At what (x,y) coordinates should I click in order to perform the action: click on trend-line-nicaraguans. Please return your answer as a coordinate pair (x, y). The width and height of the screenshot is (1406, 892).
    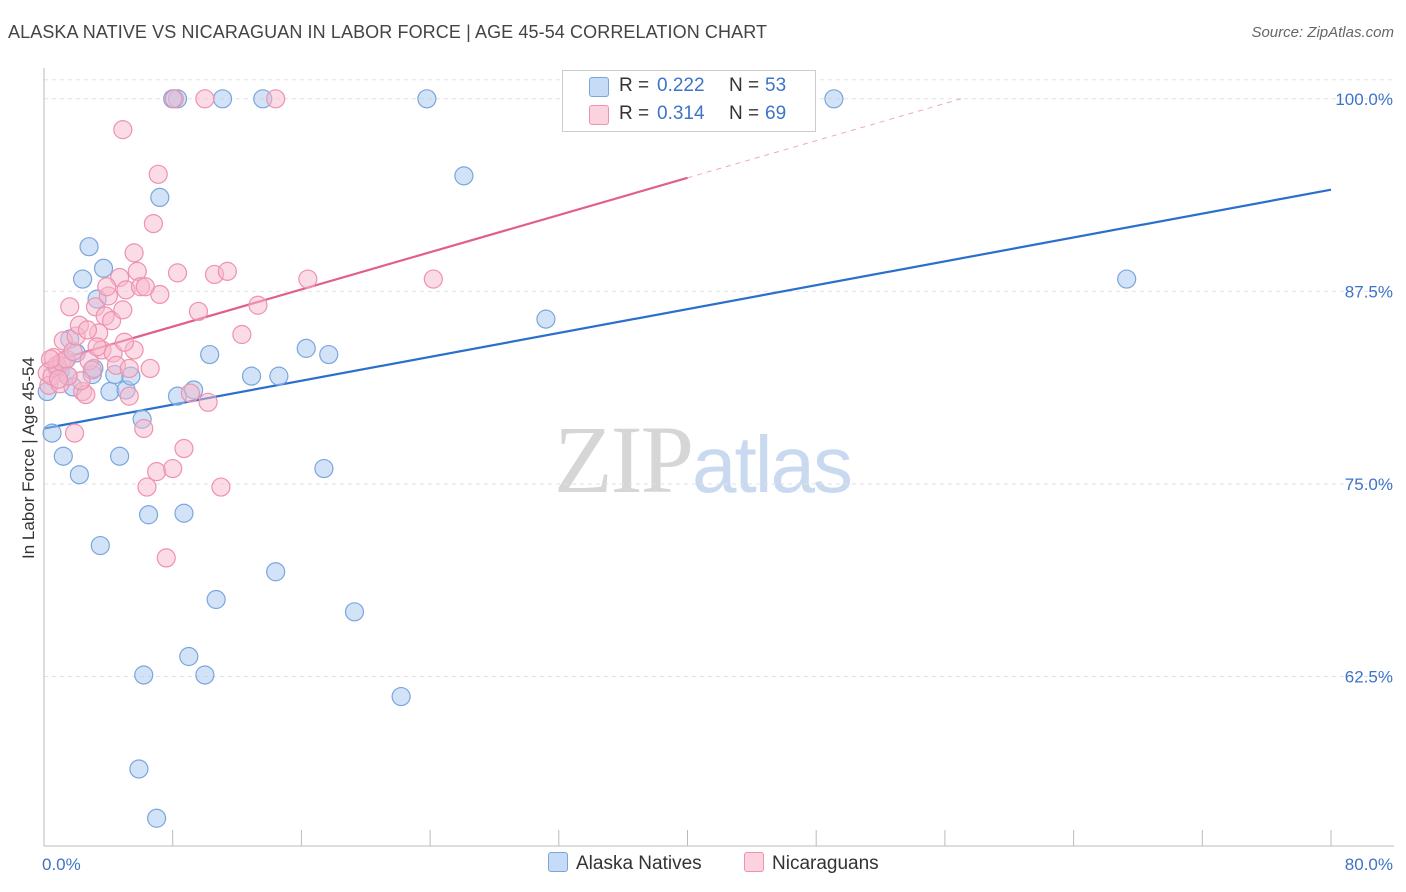
    Looking at the image, I should click on (365, 270).